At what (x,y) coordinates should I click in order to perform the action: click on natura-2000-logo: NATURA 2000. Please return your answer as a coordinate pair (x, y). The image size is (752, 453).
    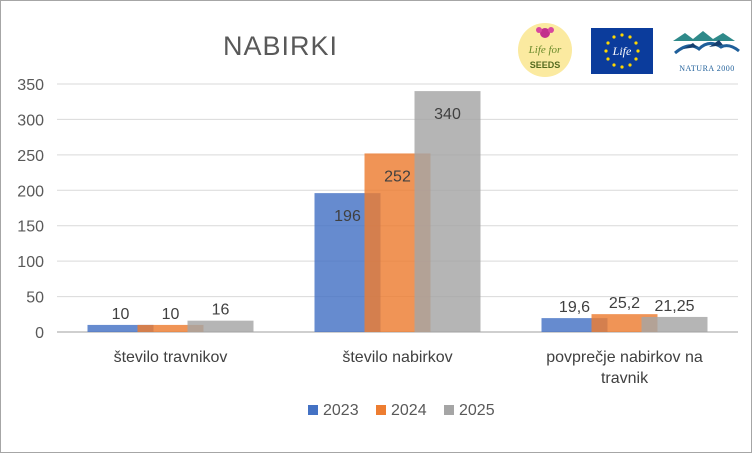
    Looking at the image, I should click on (707, 50).